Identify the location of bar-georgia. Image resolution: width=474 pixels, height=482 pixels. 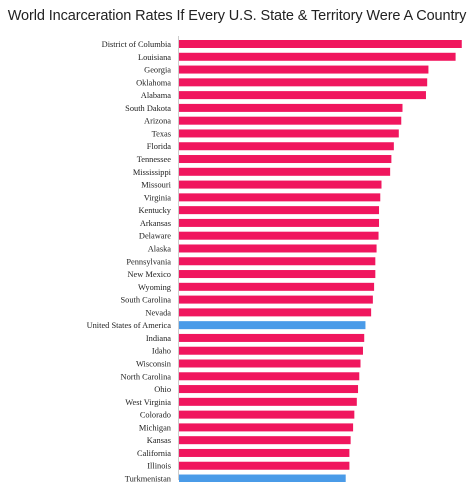
(304, 69).